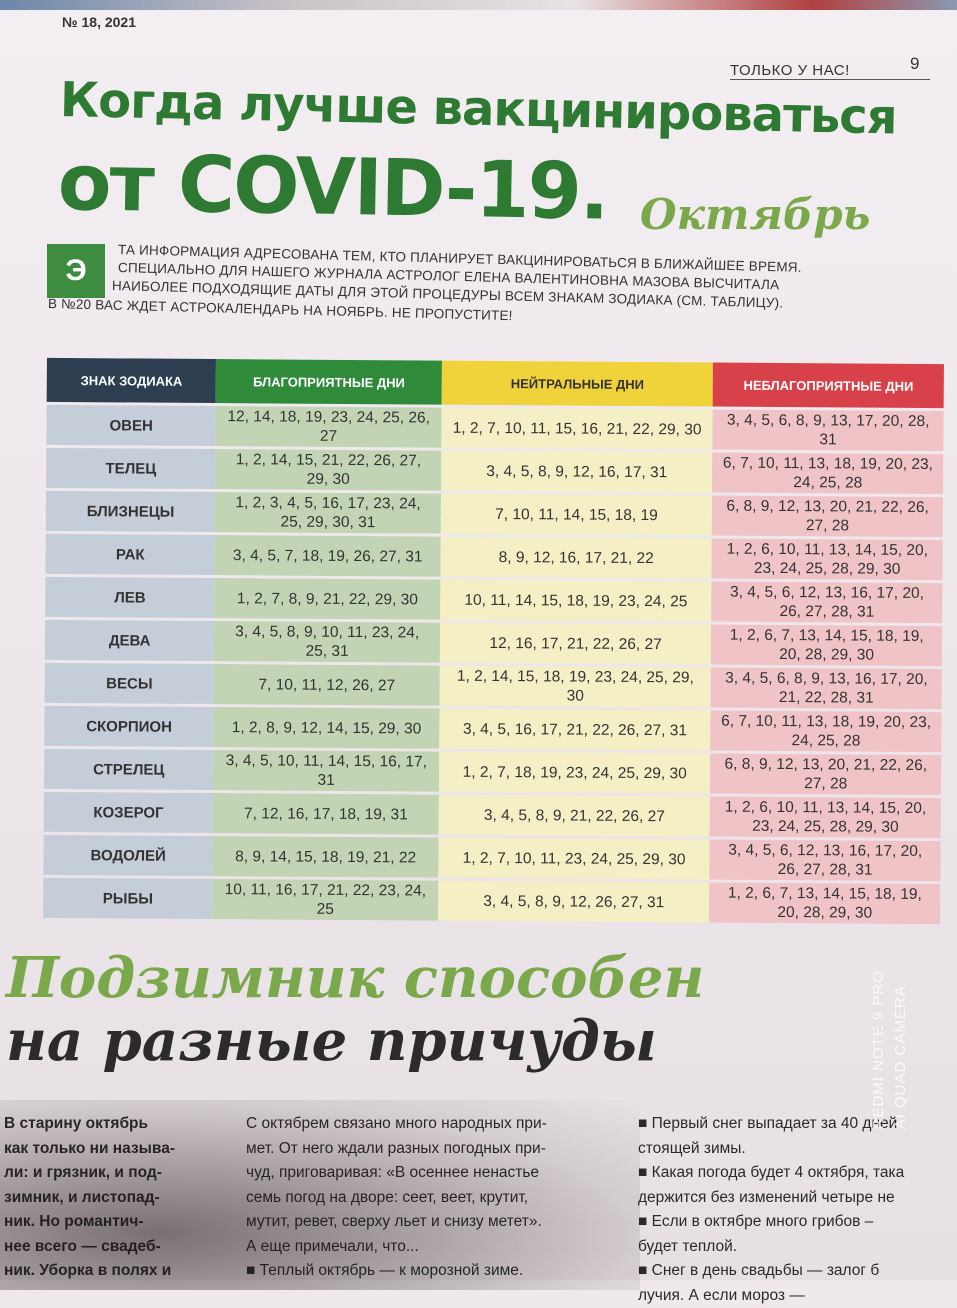  What do you see at coordinates (326, 771) in the screenshot?
I see `favorable-days: 3, 4, 5, 10, 11, 14, 15, 16, 17, 31` at bounding box center [326, 771].